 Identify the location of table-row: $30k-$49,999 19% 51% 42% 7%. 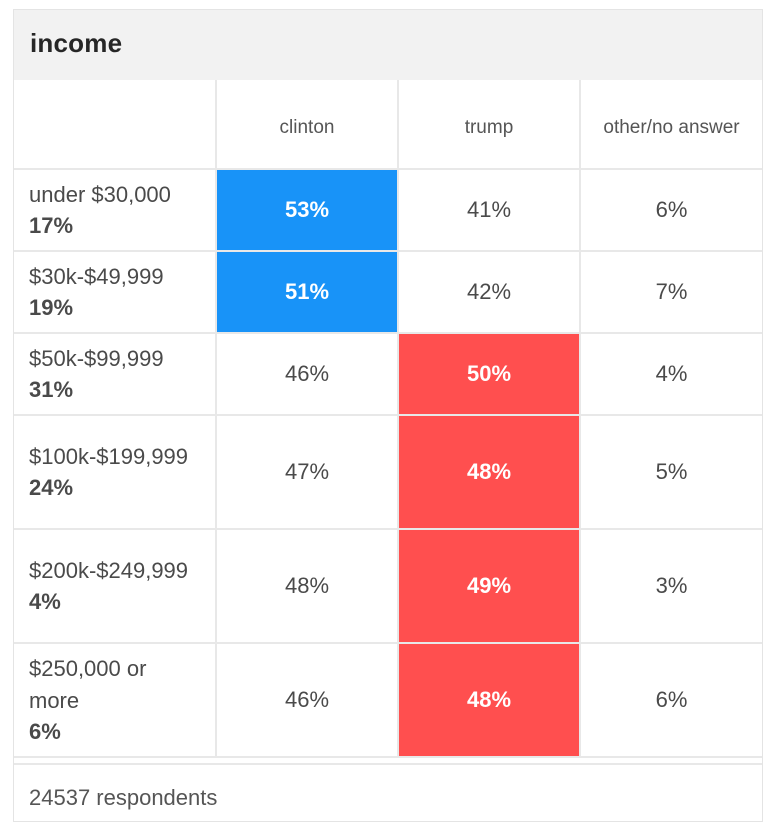
(388, 292).